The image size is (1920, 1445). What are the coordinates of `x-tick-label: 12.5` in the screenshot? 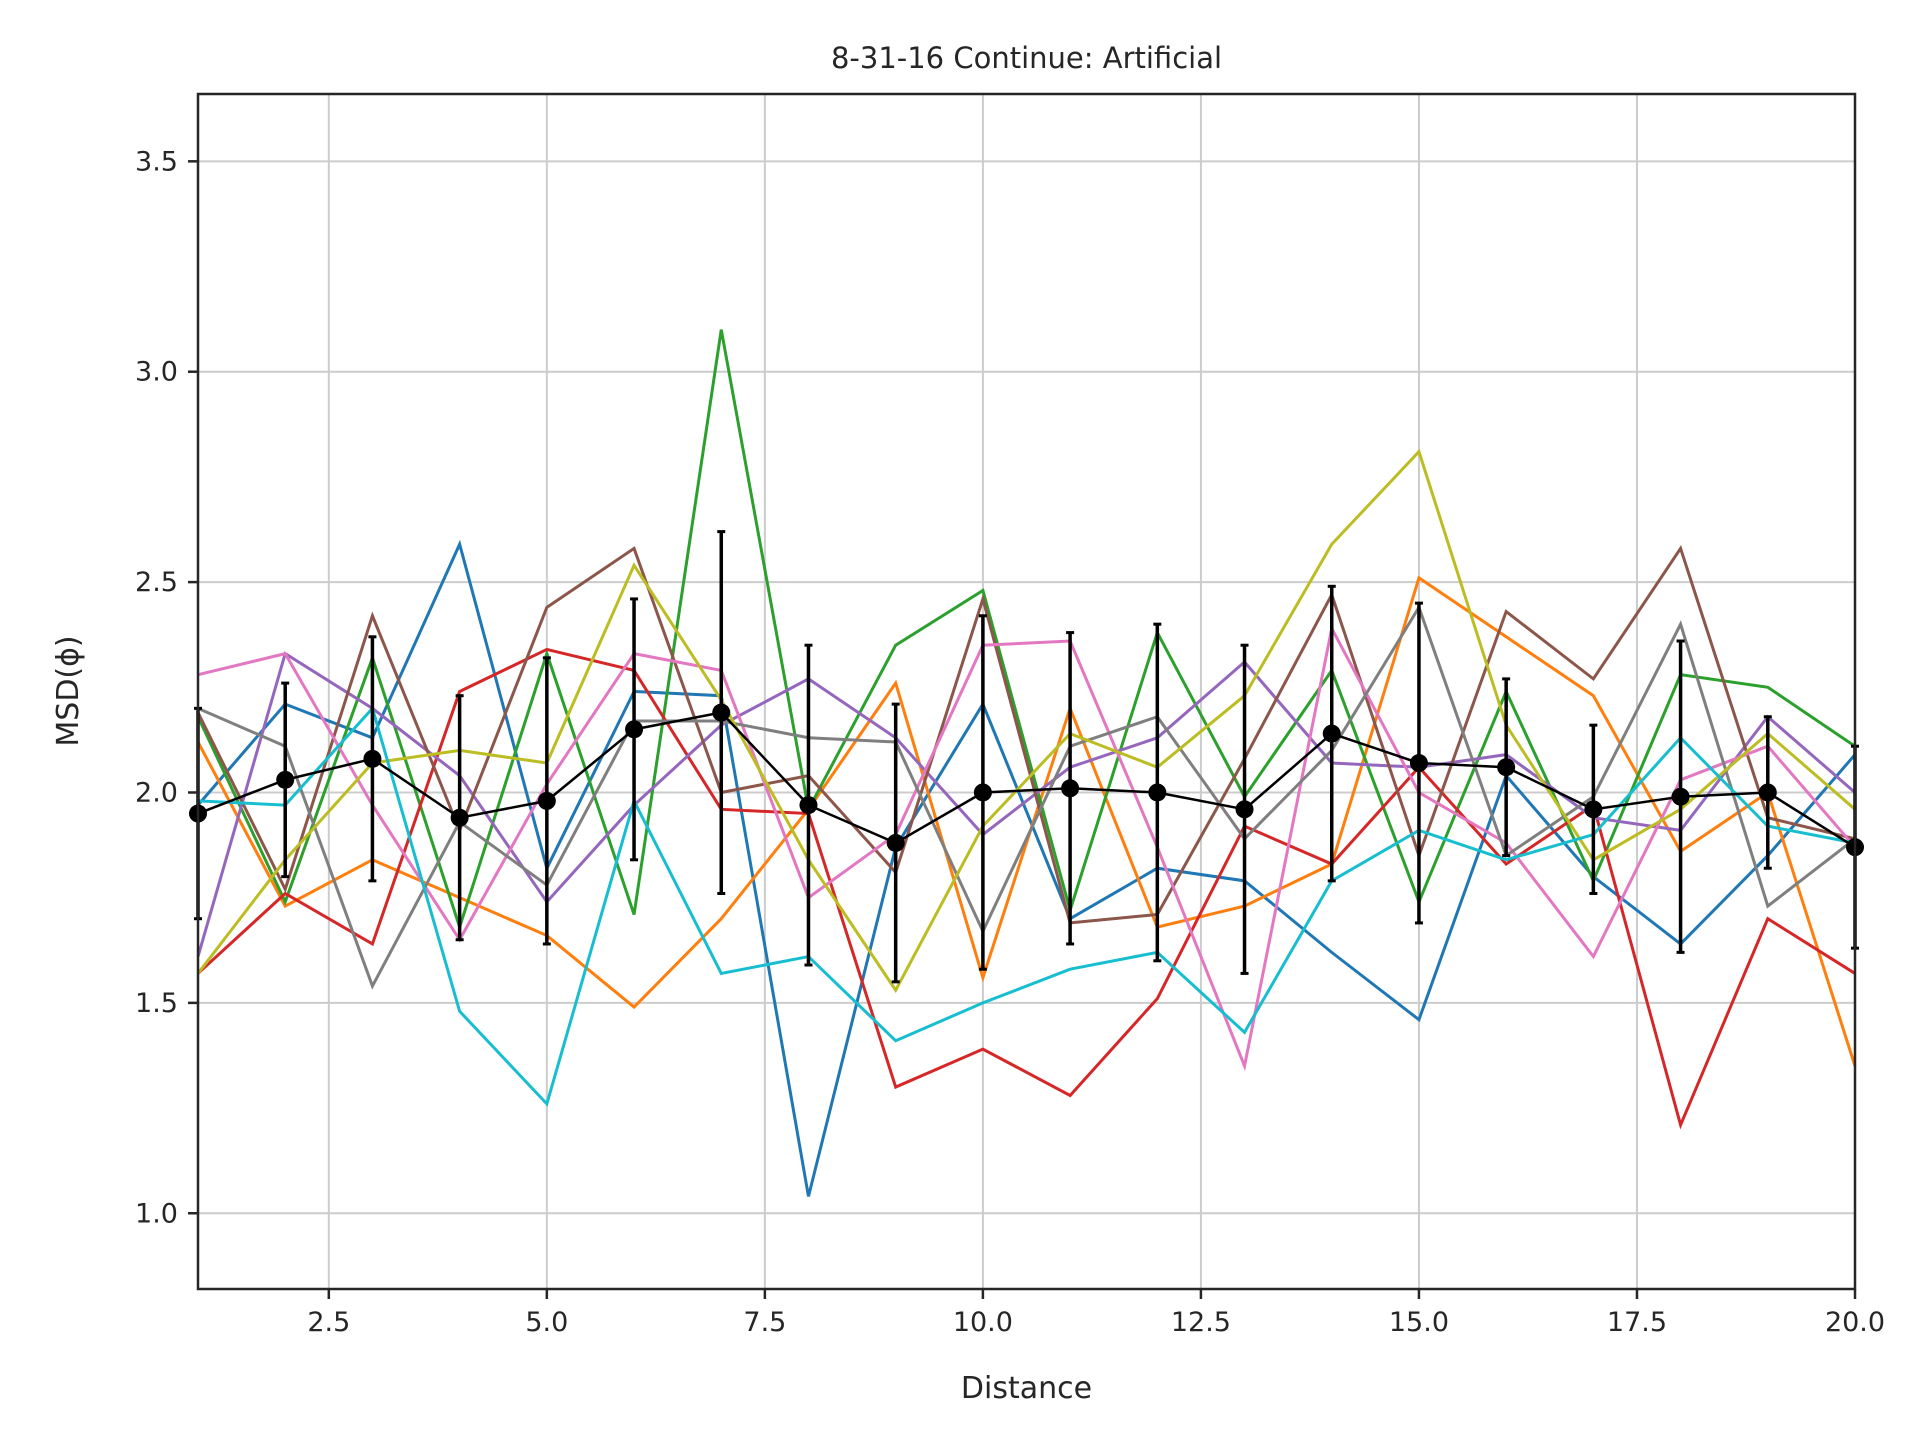 It's located at (1201, 1322).